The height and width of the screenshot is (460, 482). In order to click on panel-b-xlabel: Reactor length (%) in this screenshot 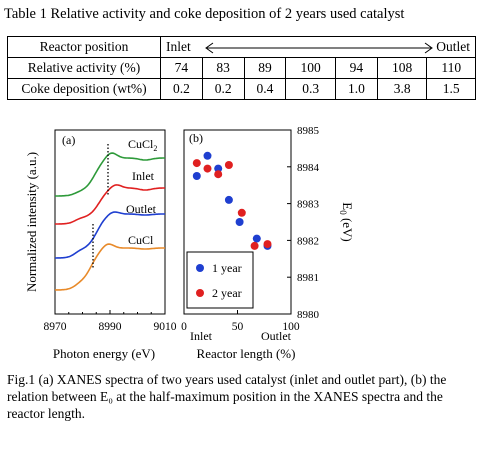, I will do `click(246, 353)`.